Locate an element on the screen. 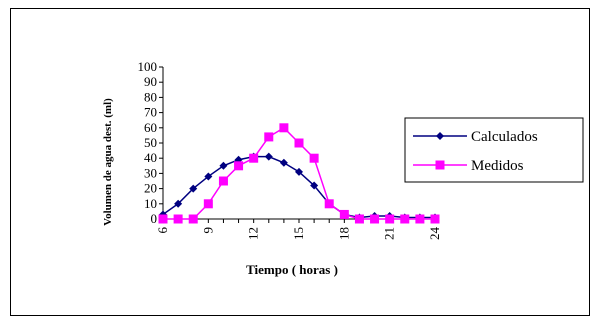 The image size is (595, 323). y-axis-title: Volumen de agua dest. (ml) is located at coordinates (108, 162).